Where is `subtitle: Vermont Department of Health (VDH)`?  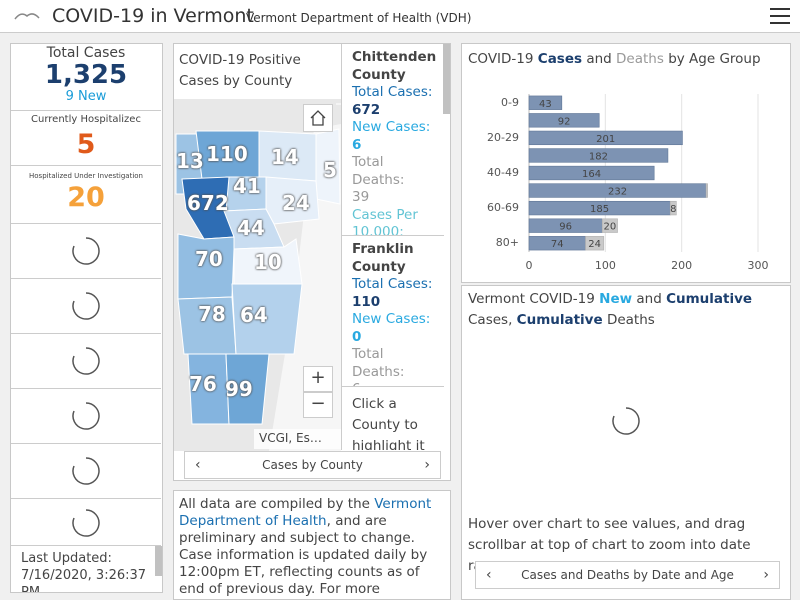 subtitle: Vermont Department of Health (VDH) is located at coordinates (359, 18).